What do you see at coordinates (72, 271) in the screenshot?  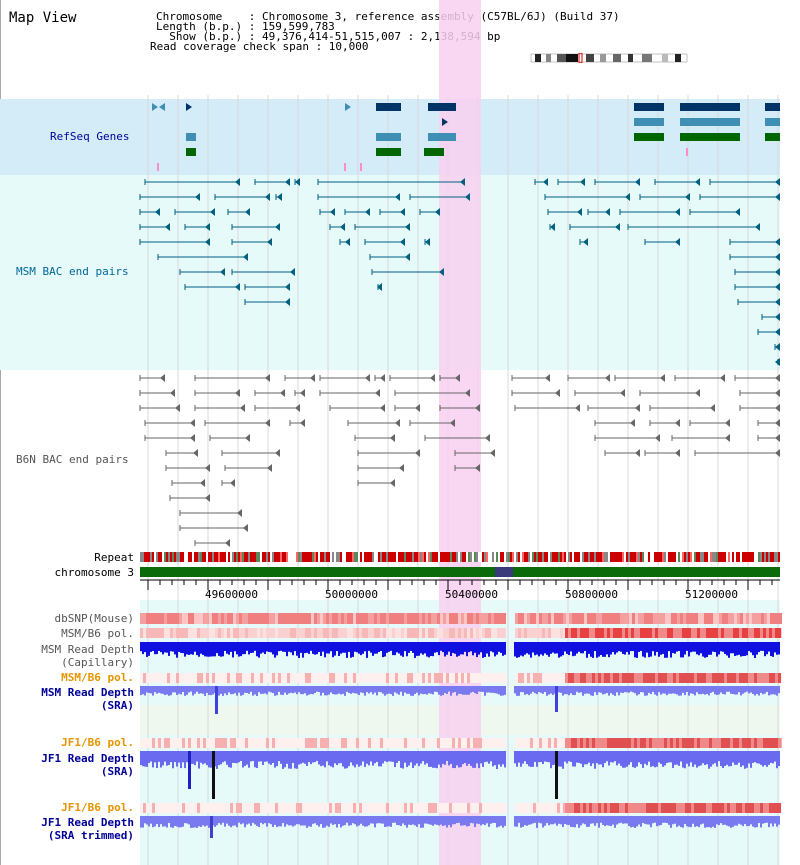 I see `track-label-msm-bac: MSM BAC end pairs` at bounding box center [72, 271].